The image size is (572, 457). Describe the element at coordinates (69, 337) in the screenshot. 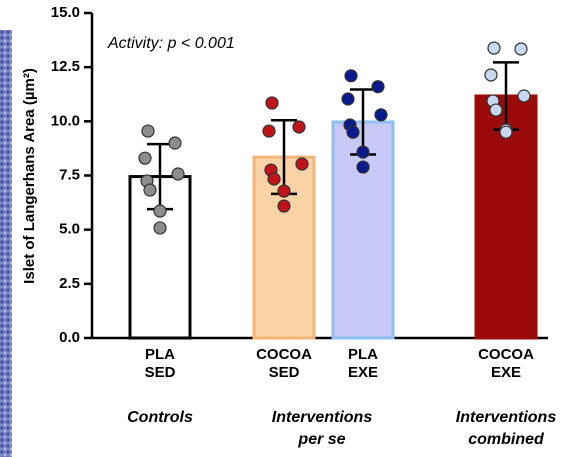

I see `y-tick-label: 0.0` at that location.